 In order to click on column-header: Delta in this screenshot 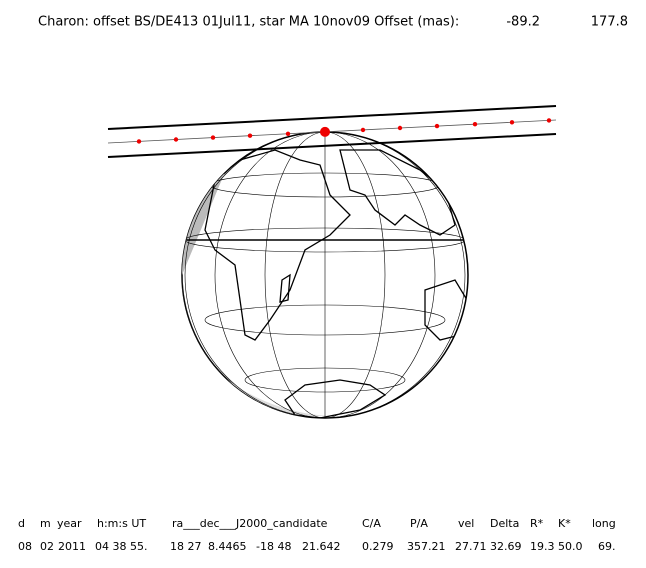, I will do `click(504, 523)`.